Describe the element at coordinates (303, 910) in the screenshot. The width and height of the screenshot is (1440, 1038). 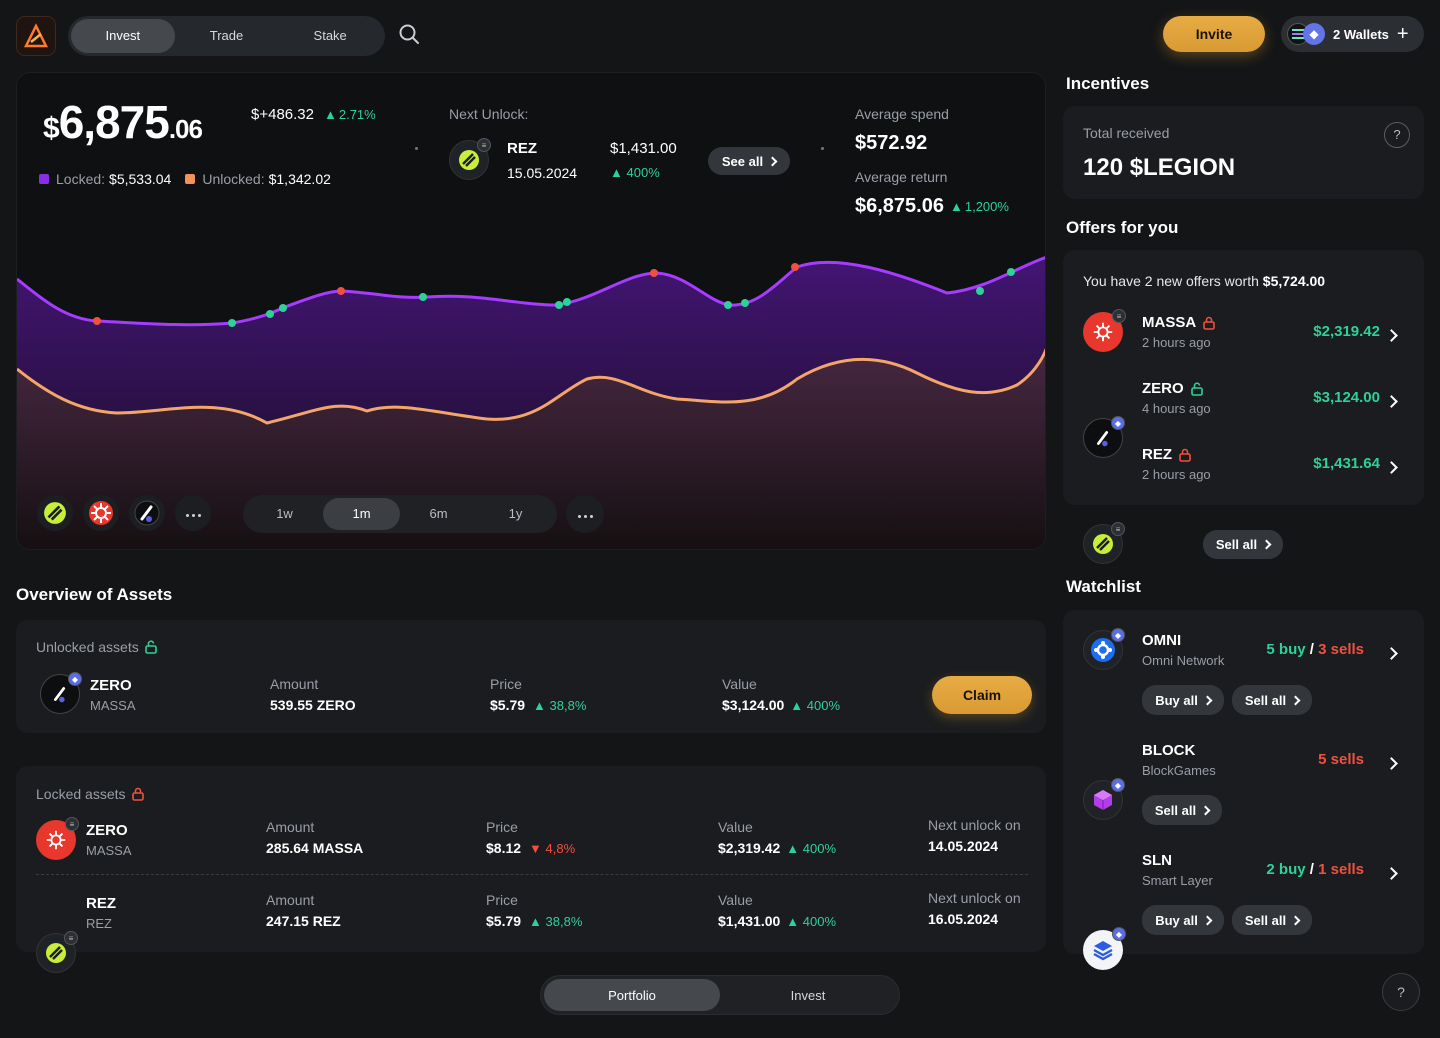
I see `locked-asset-amount: Amount 247.15 REZ` at that location.